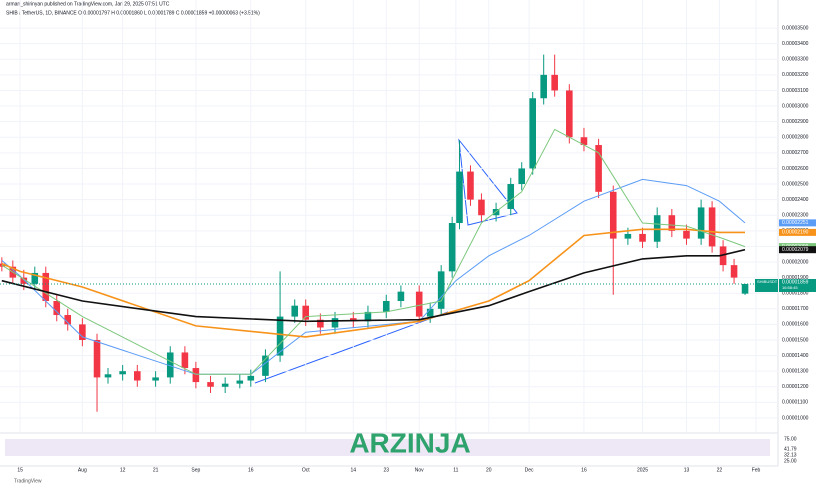 The width and height of the screenshot is (816, 492). Describe the element at coordinates (28, 481) in the screenshot. I see `footer: TradingView` at that location.